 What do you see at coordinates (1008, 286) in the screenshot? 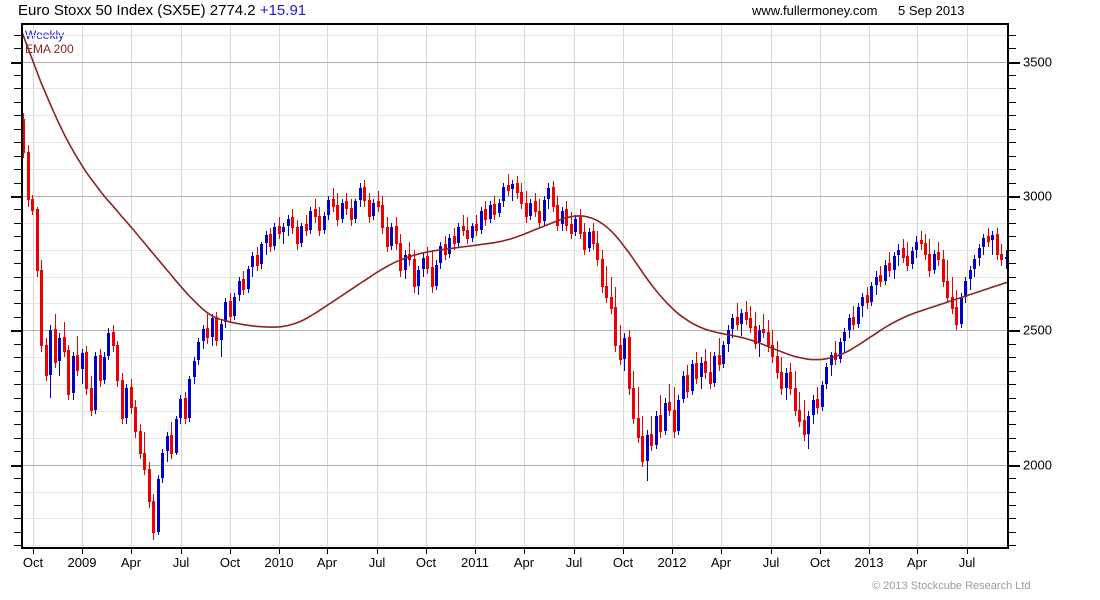
I see `axis-right-border` at bounding box center [1008, 286].